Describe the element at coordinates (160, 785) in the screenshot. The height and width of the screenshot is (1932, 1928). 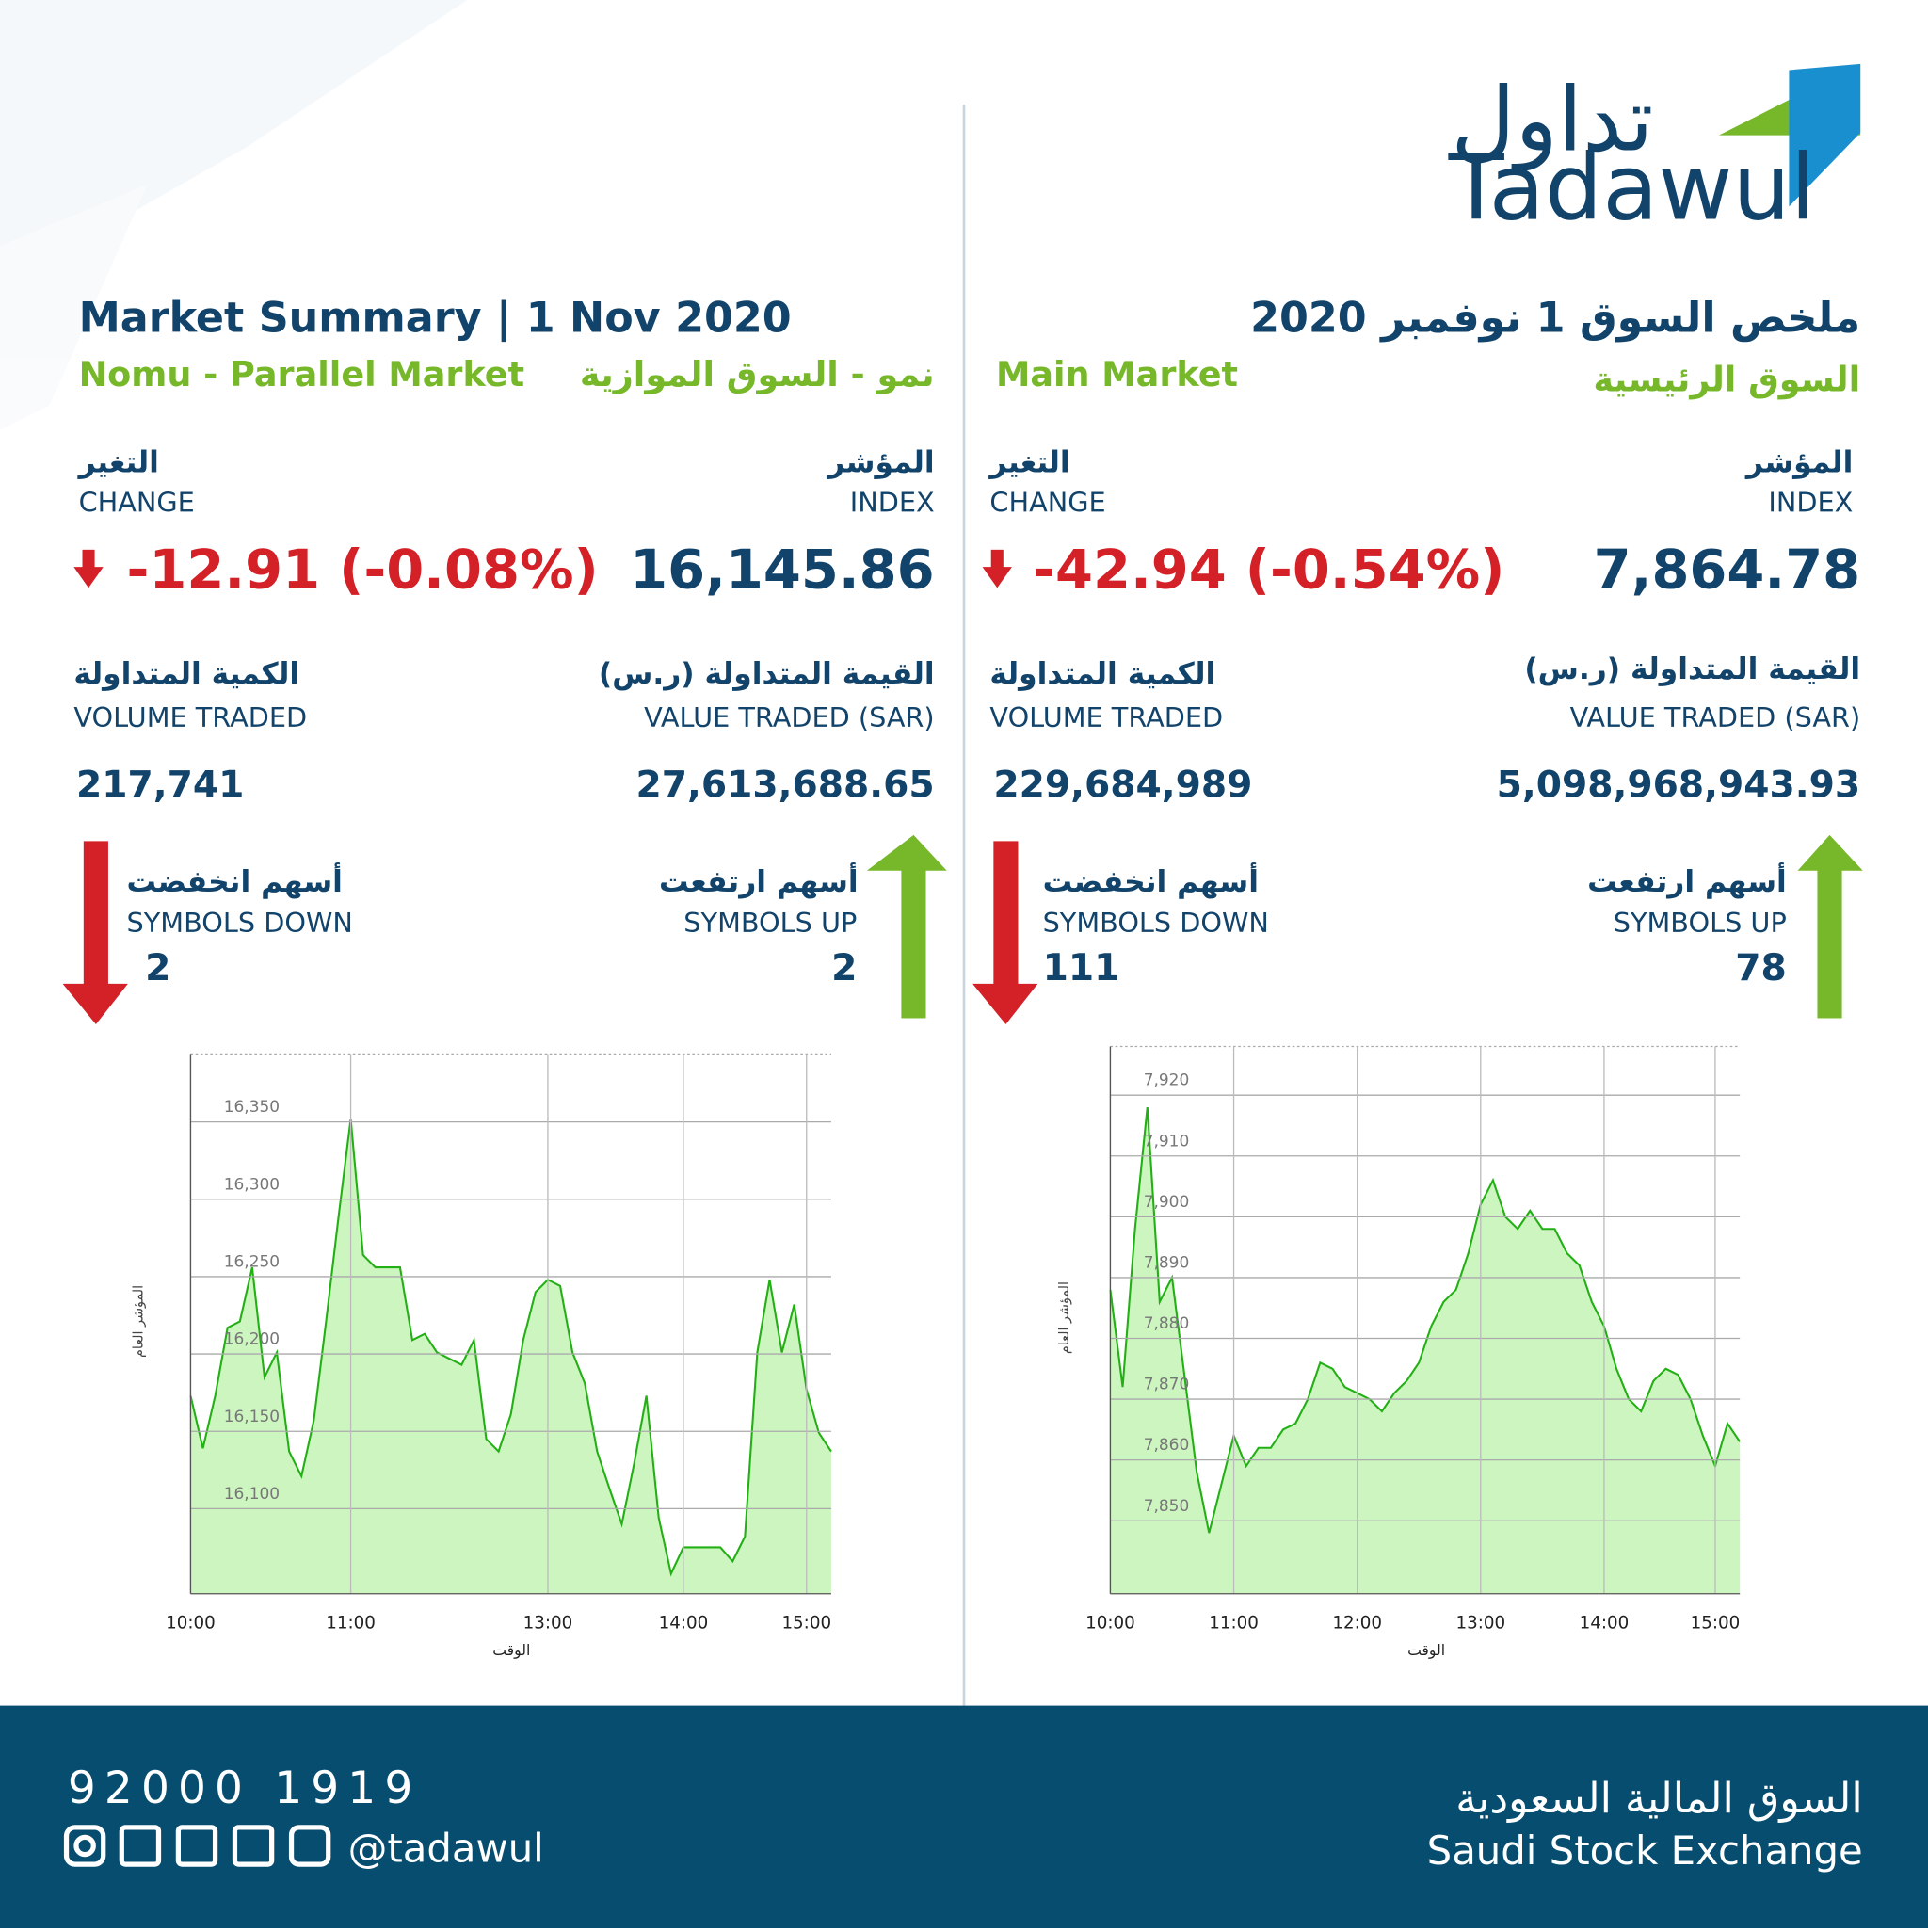
I see `volume-value: 217,741` at that location.